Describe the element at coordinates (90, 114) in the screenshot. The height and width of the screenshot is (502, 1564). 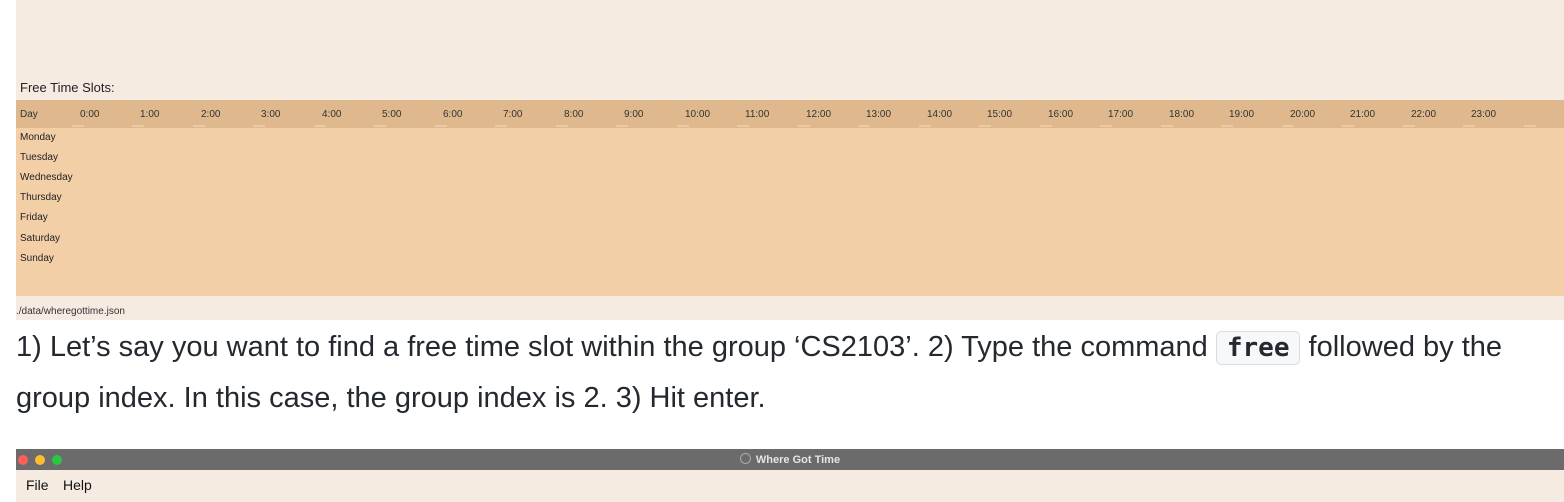
I see `column-header-hour: 0:00` at that location.